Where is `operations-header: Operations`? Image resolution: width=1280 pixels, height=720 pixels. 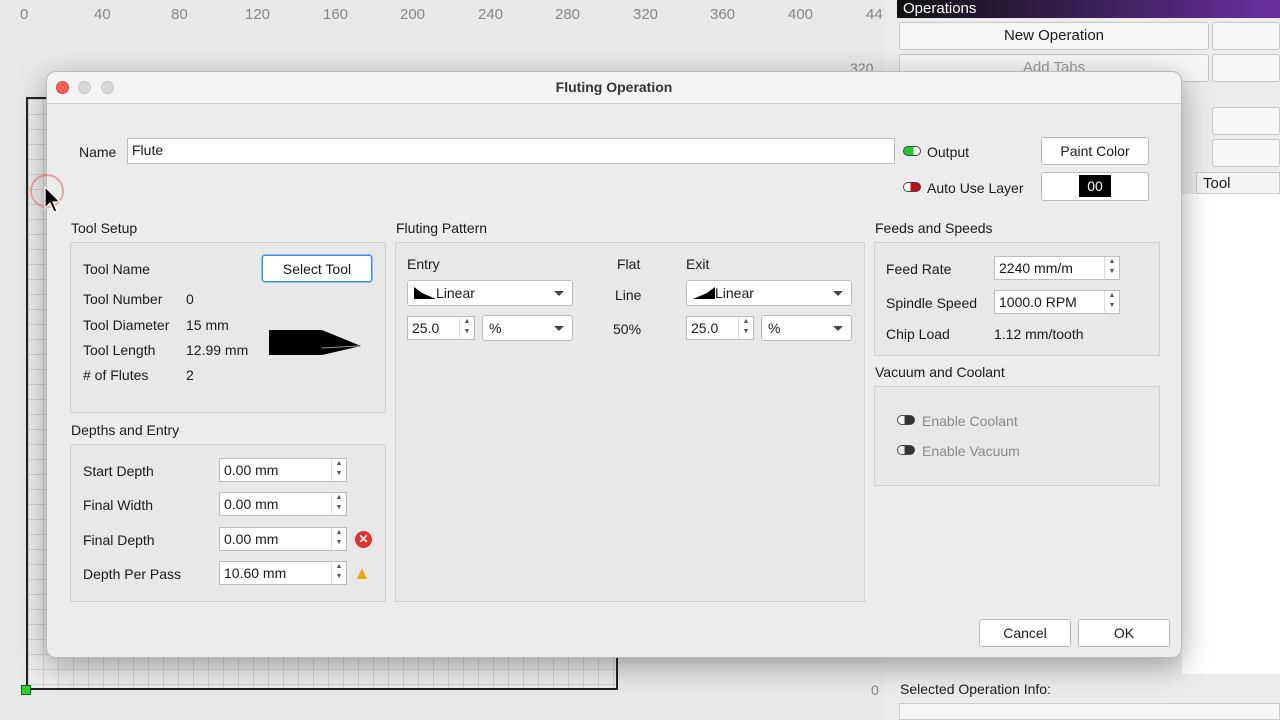 operations-header: Operations is located at coordinates (1088, 9).